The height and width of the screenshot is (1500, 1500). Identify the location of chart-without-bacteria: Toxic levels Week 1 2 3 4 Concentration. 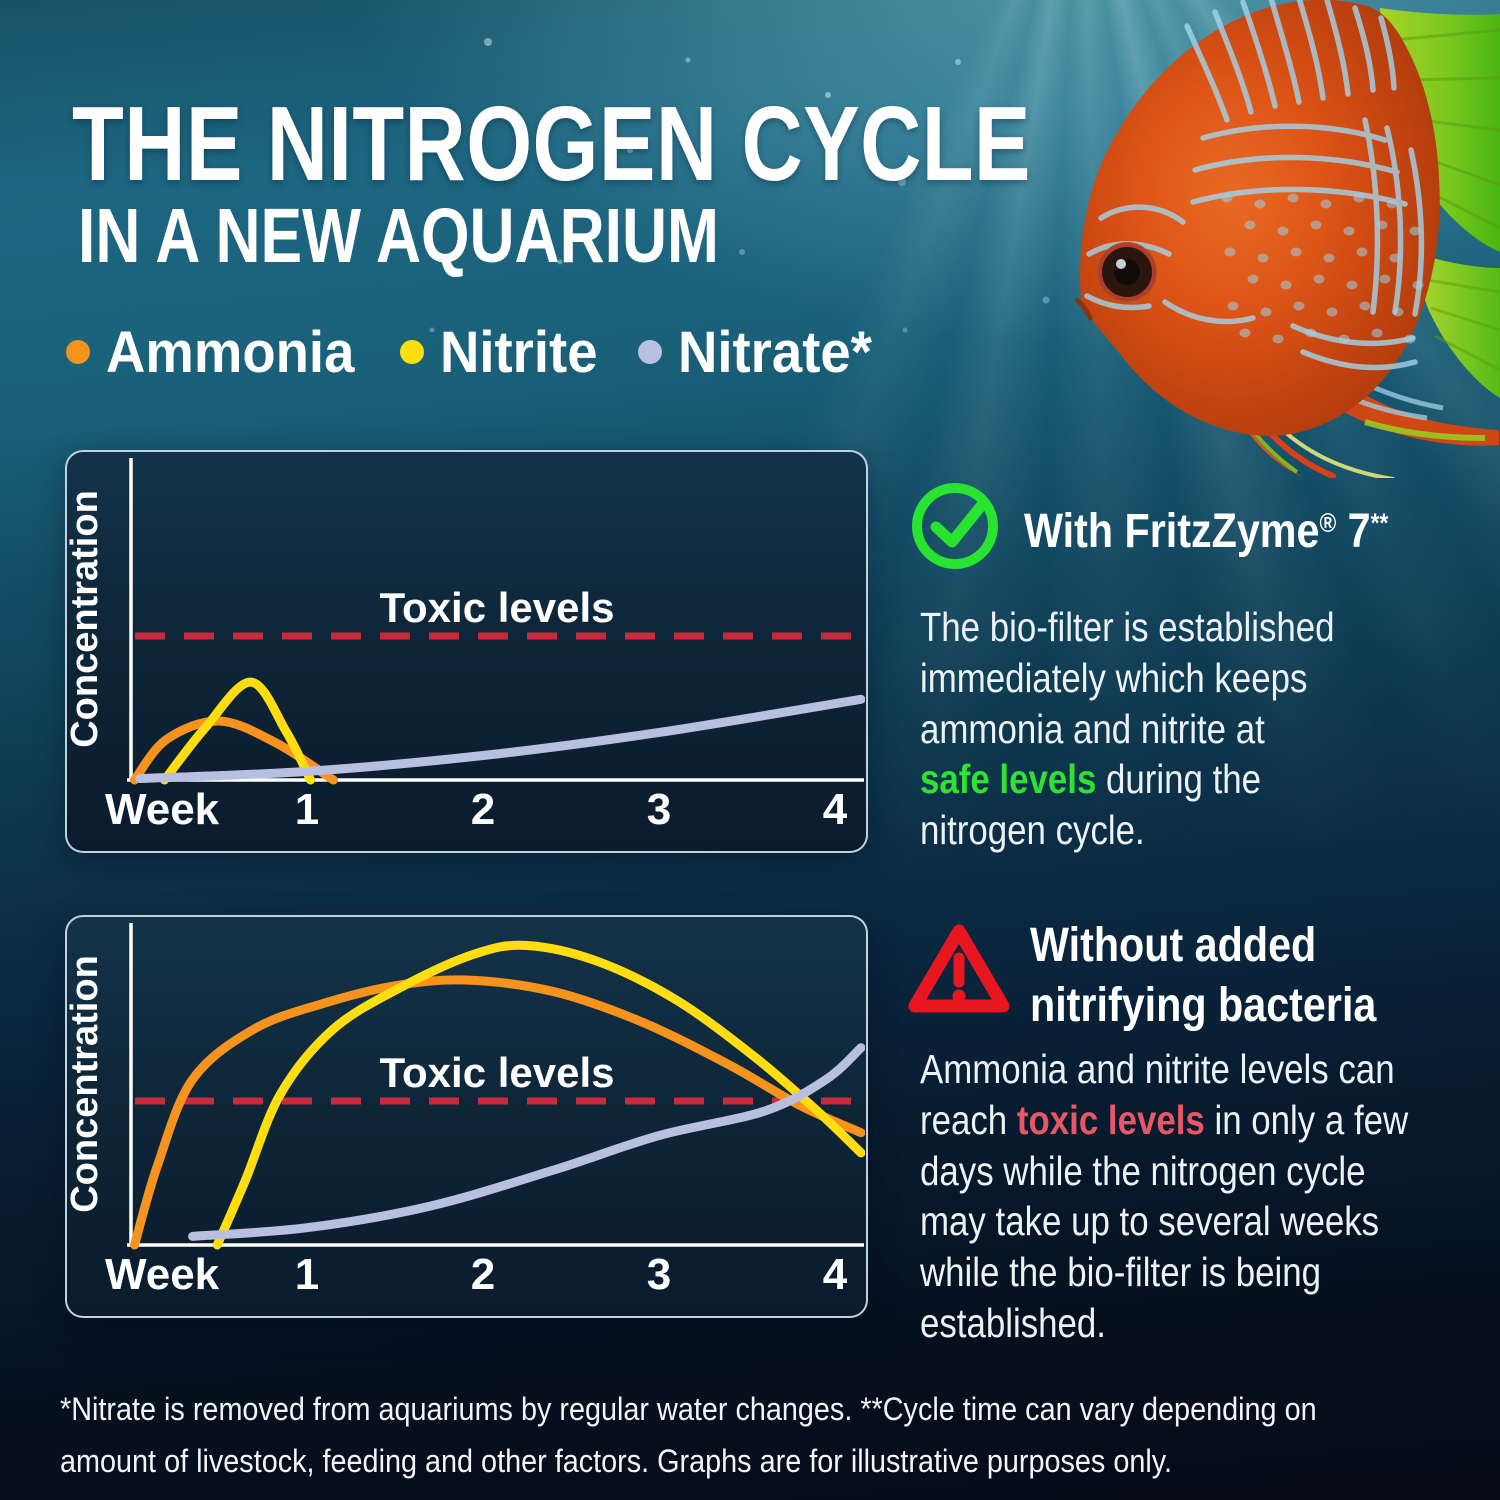
(466, 1116).